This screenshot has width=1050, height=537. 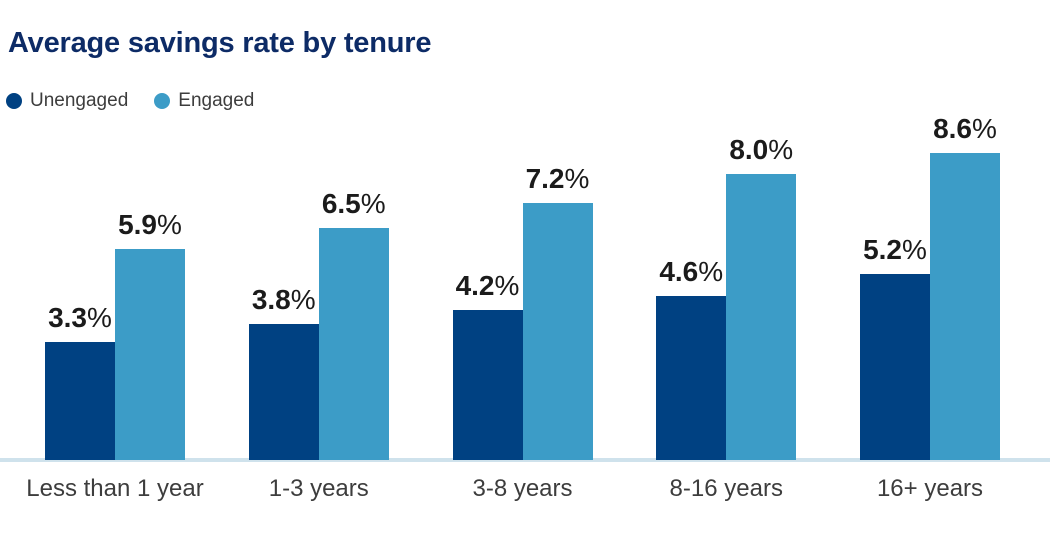 What do you see at coordinates (271, 300) in the screenshot?
I see `bar-value-number: 3.8` at bounding box center [271, 300].